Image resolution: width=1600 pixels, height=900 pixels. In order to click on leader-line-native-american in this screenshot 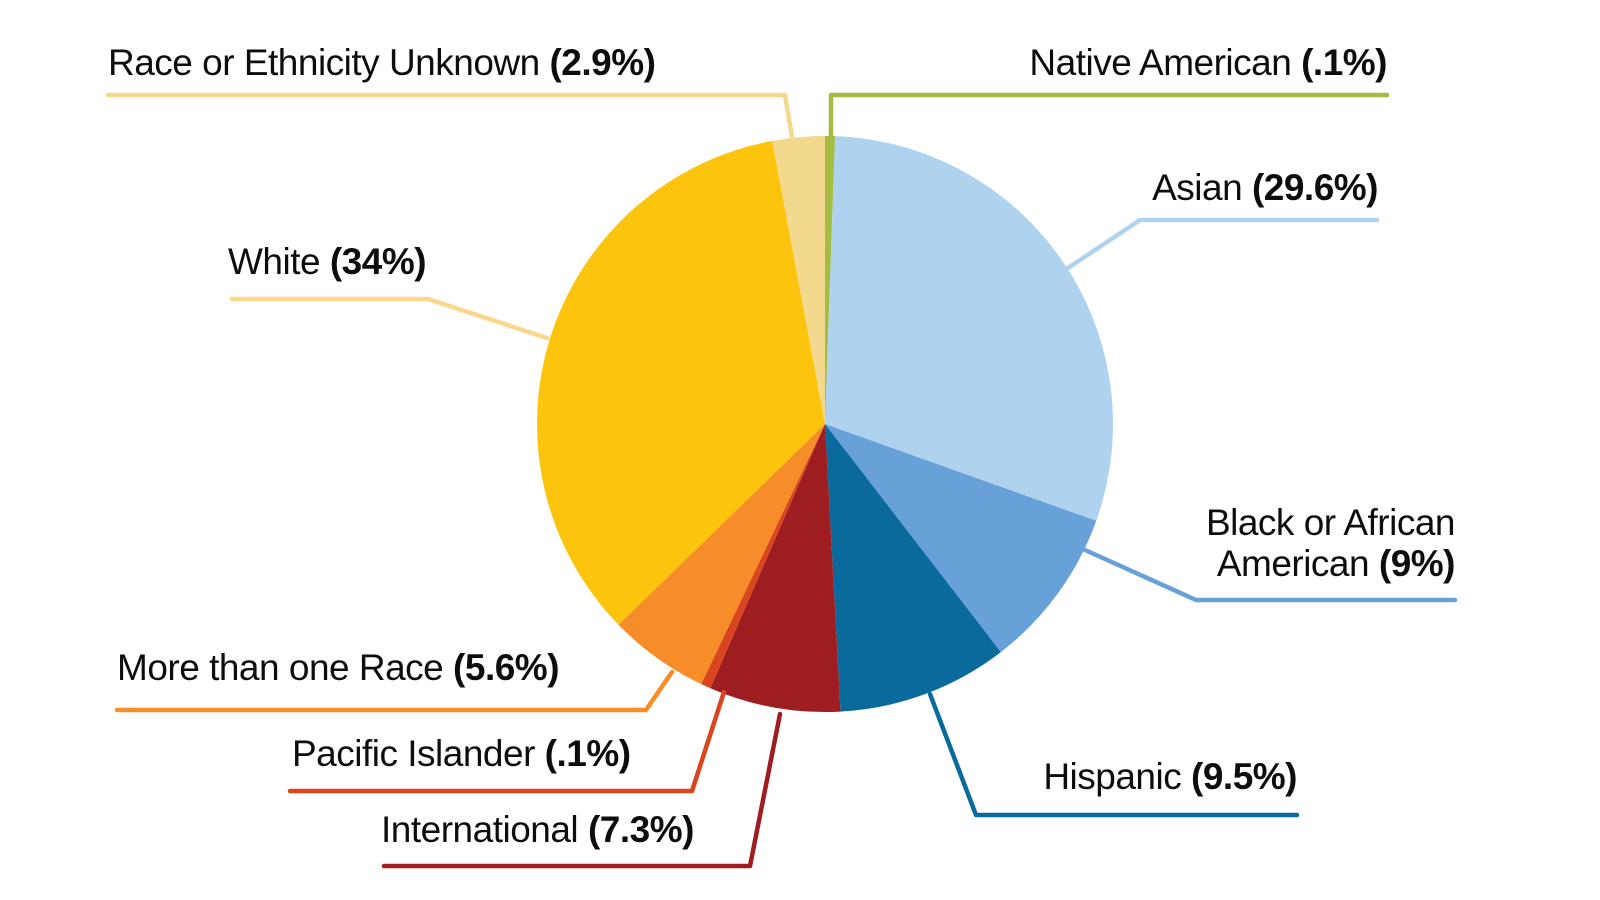, I will do `click(1109, 116)`.